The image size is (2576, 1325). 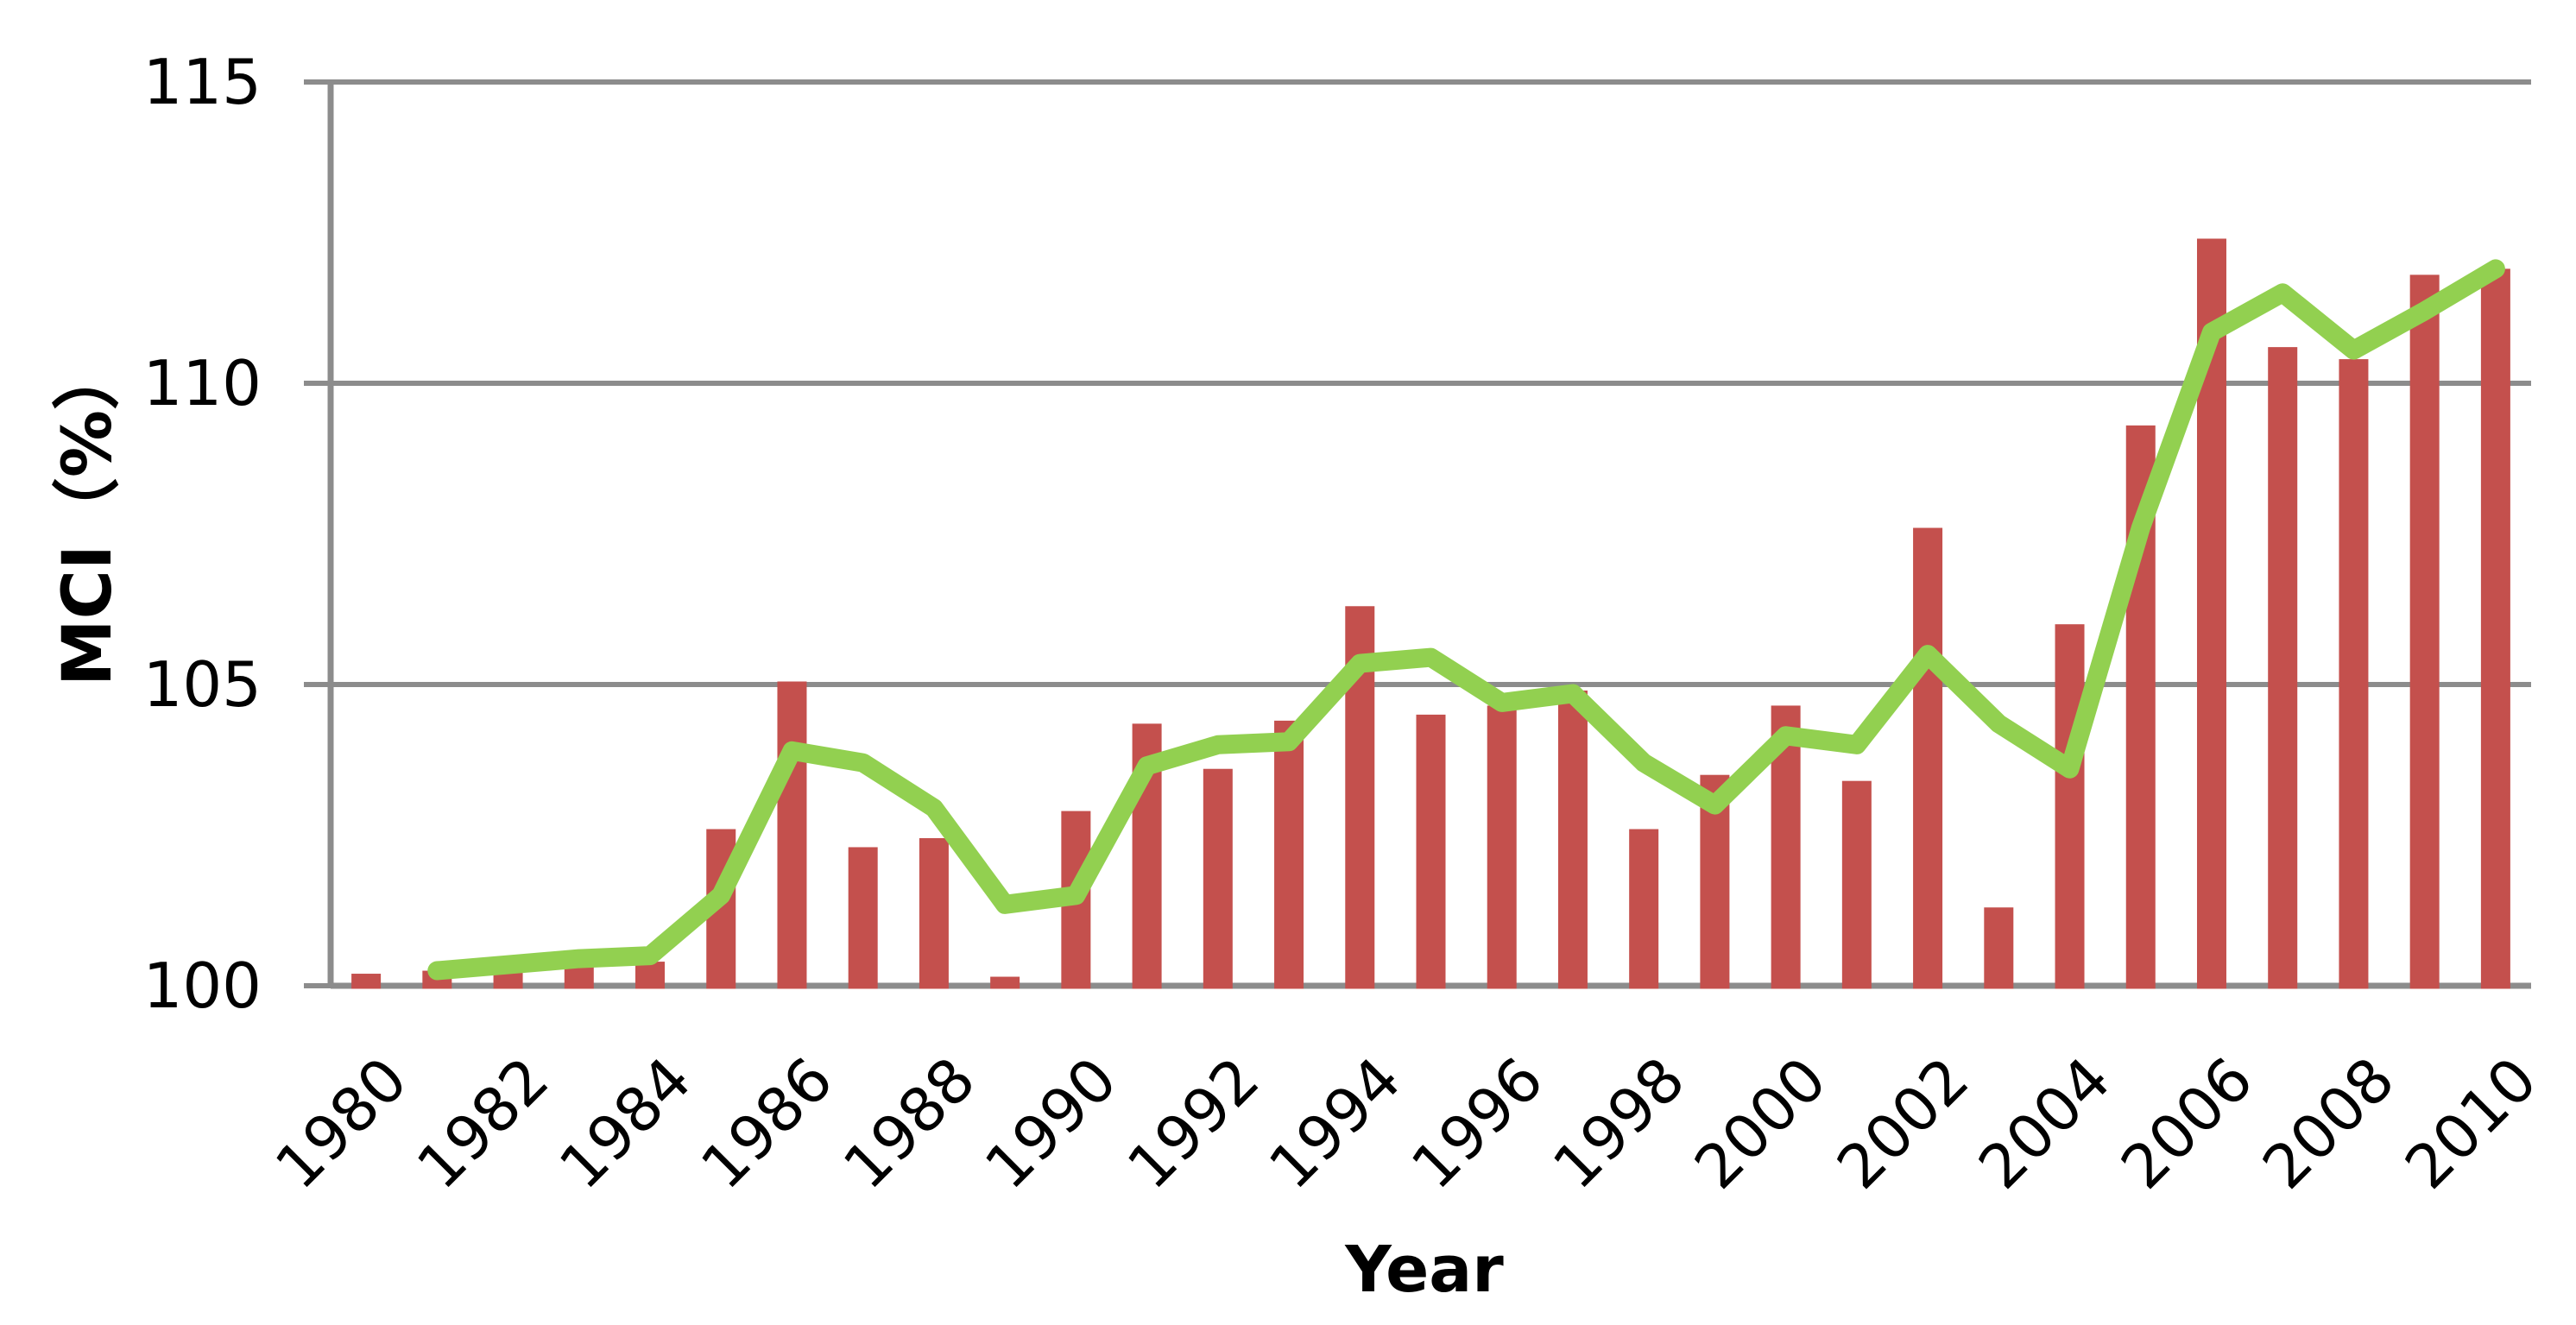 I want to click on bar-2004, so click(x=2070, y=806).